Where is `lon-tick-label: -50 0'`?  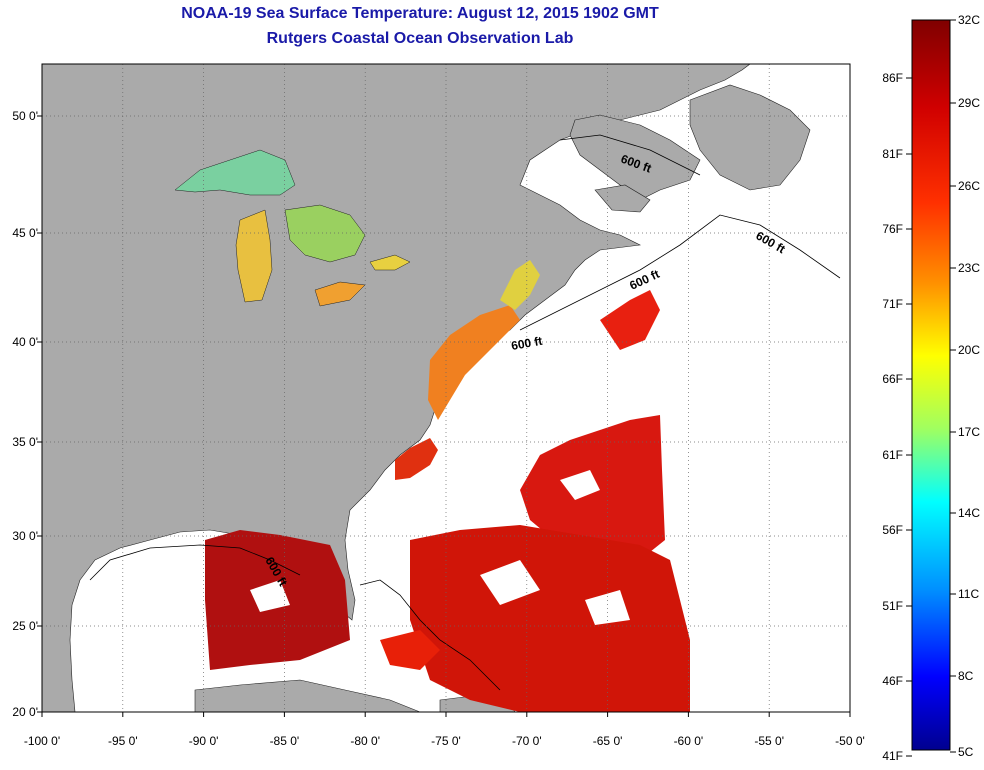
lon-tick-label: -50 0' is located at coordinates (850, 741).